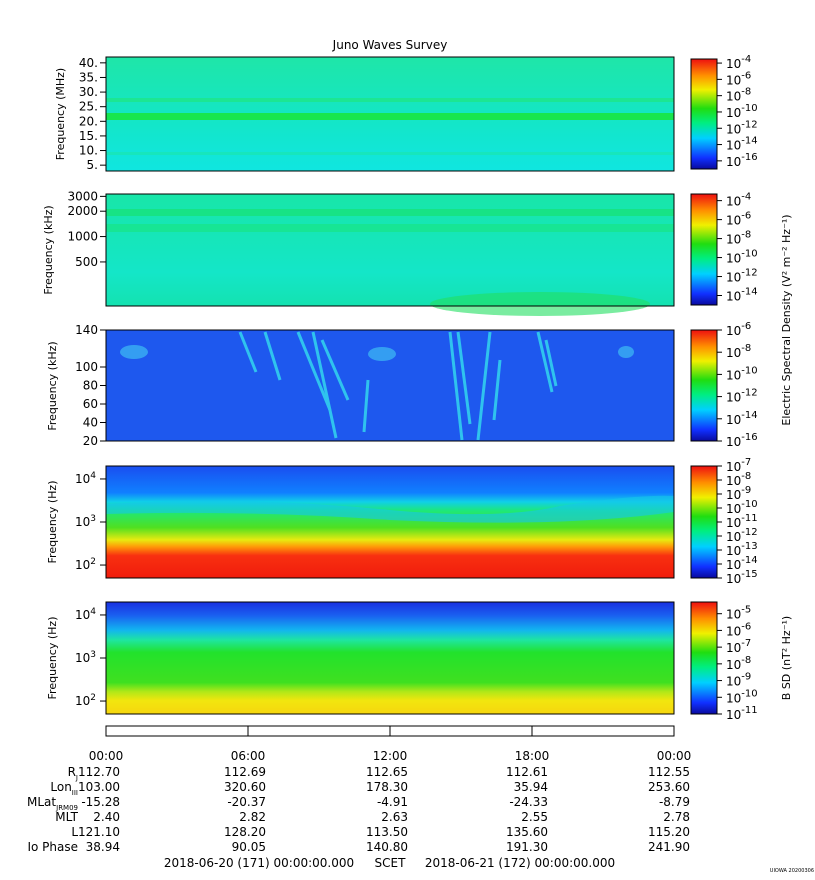 Image resolution: width=815 pixels, height=880 pixels. What do you see at coordinates (90, 657) in the screenshot?
I see `panel-5-yticks: 10⁴ 10³ 10²` at bounding box center [90, 657].